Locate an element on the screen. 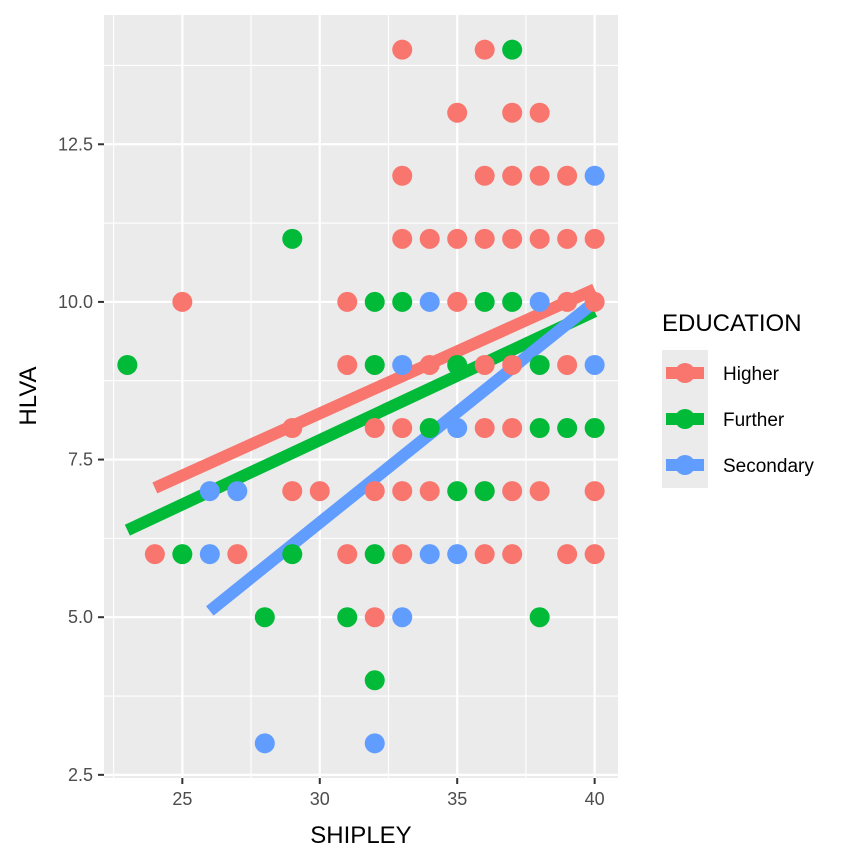 The height and width of the screenshot is (864, 864). x-tick-label: 35 is located at coordinates (457, 799).